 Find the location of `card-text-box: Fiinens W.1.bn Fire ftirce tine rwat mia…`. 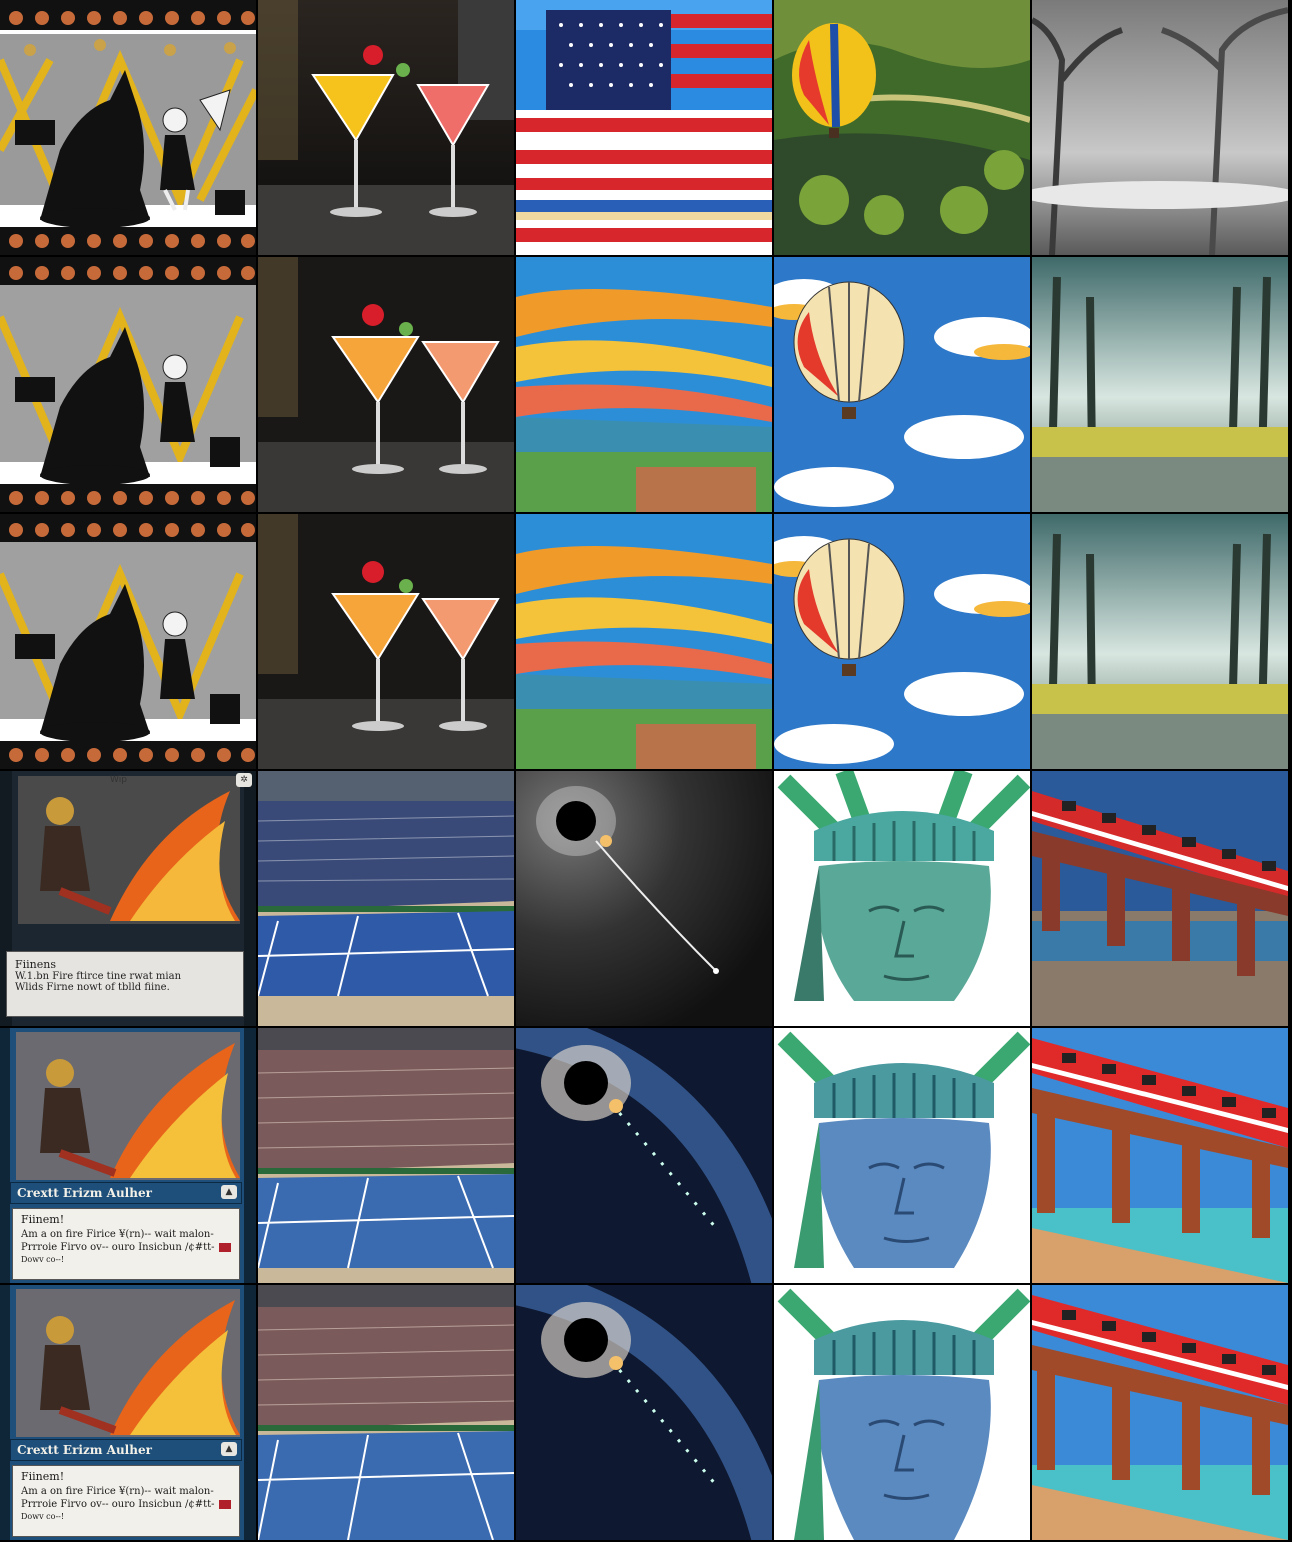

card-text-box: Fiinens W.1.bn Fire ftirce tine rwat mia… is located at coordinates (125, 984).